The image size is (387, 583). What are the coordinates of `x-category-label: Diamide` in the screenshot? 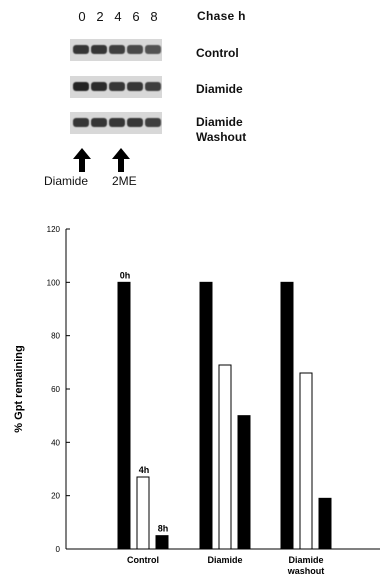 It's located at (224, 560).